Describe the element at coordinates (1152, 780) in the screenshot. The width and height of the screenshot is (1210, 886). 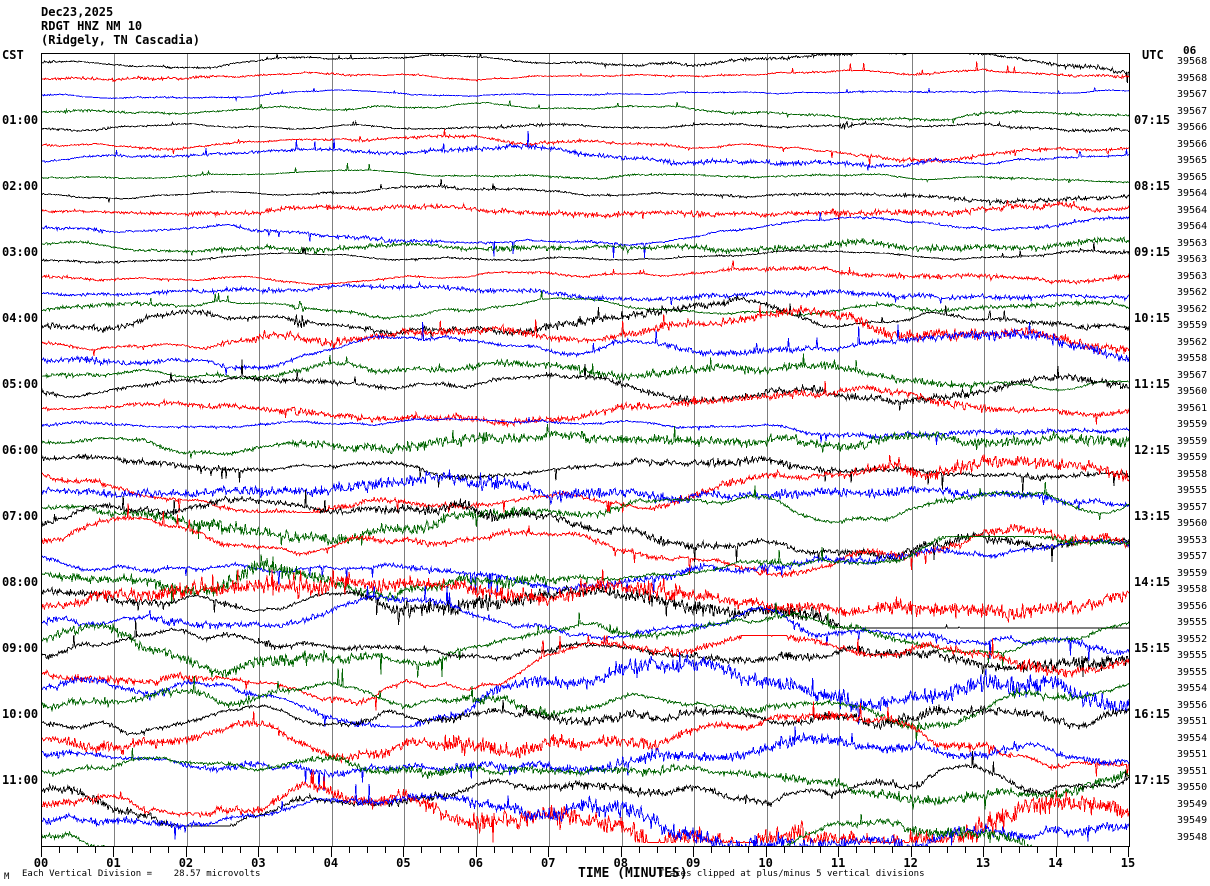
I see `utc-hour-label: 17:15` at that location.